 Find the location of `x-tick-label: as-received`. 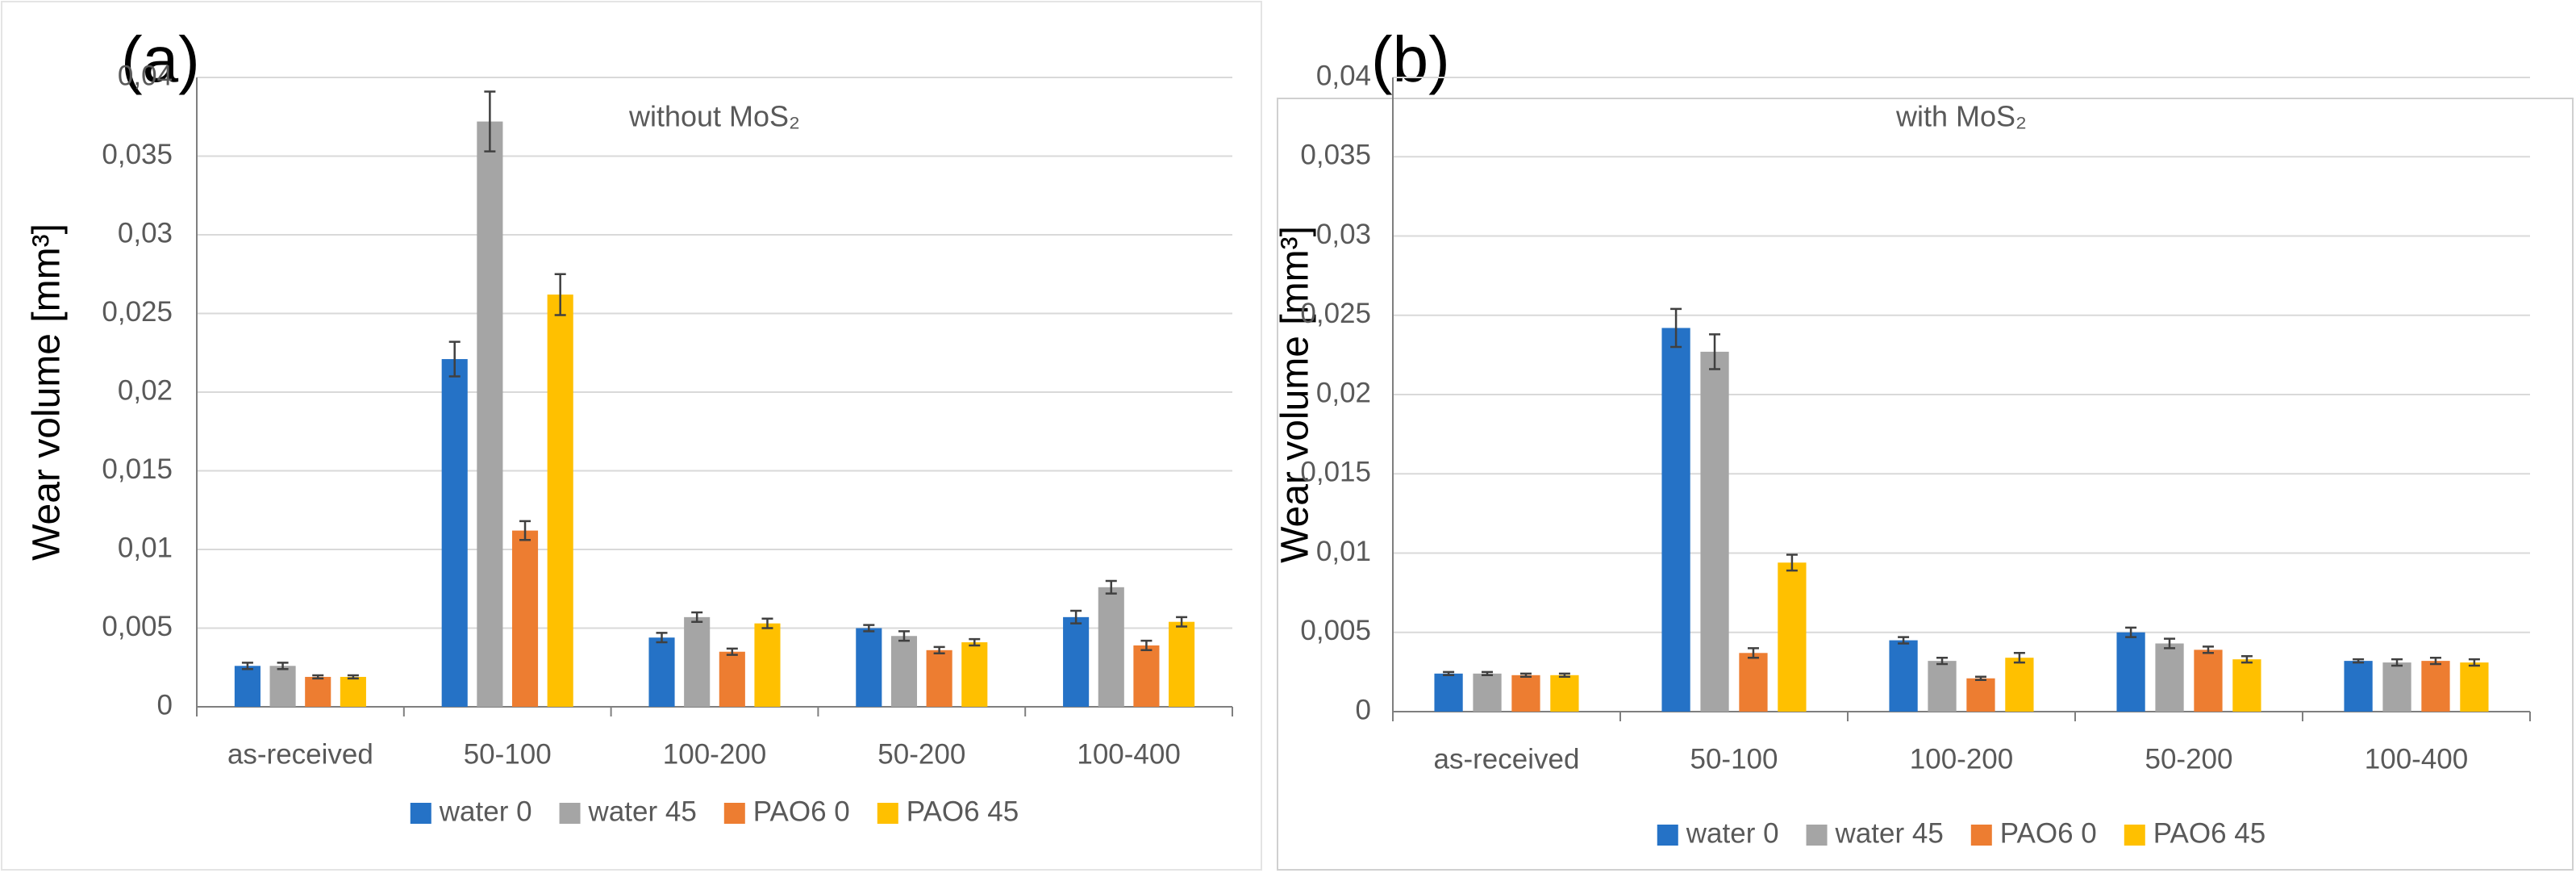

x-tick-label: as-received is located at coordinates (1507, 759).